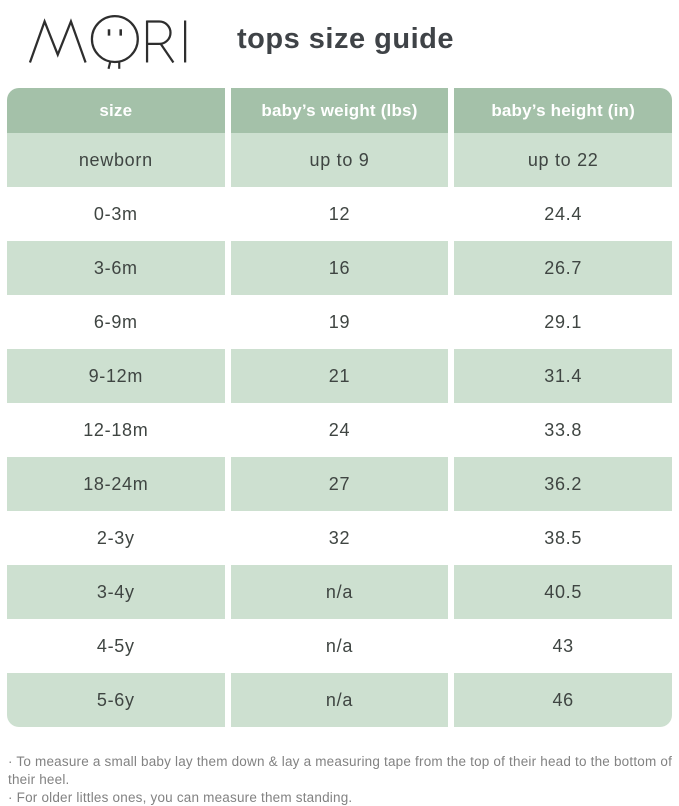 The image size is (679, 806). Describe the element at coordinates (345, 38) in the screenshot. I see `page-title: tops size guide` at that location.